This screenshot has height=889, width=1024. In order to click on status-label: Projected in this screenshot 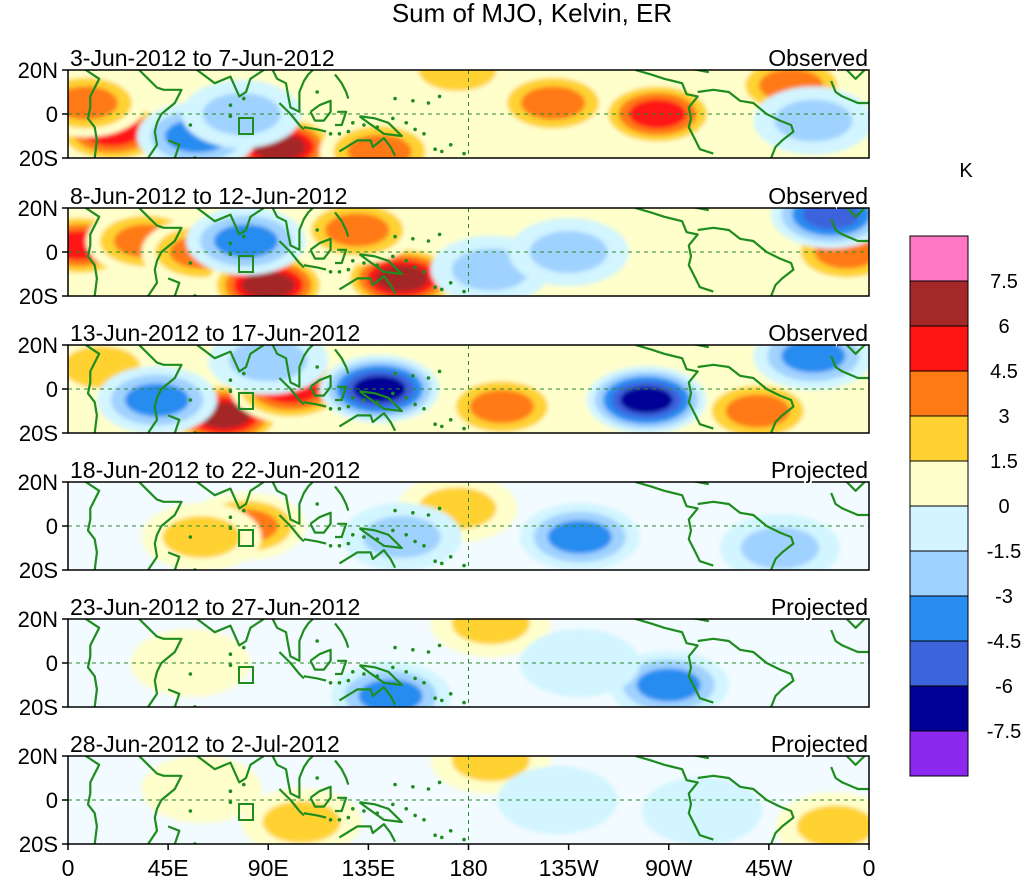, I will do `click(819, 744)`.